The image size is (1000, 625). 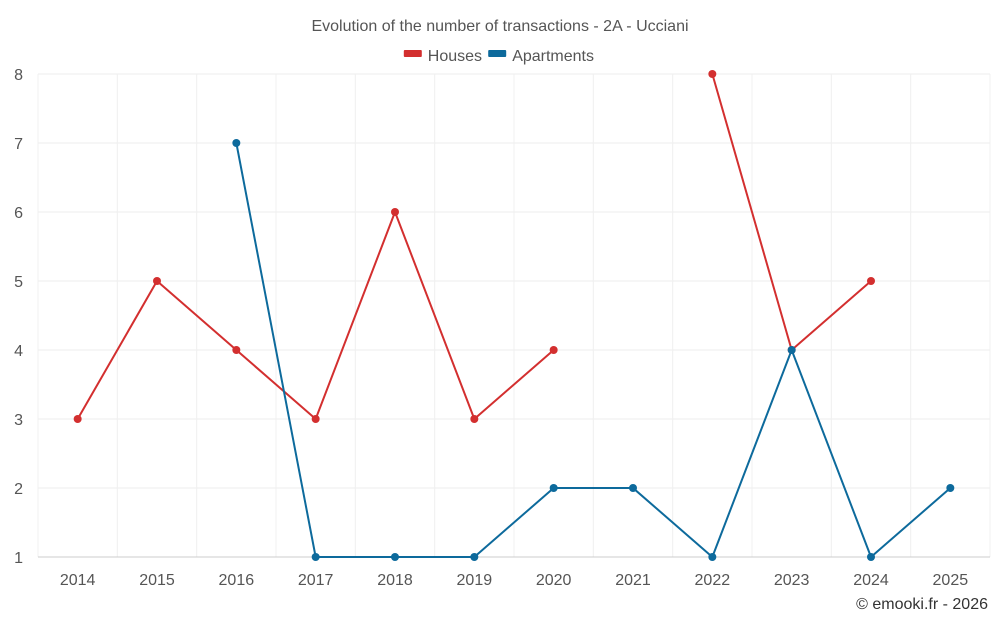 I want to click on x-tick-label: 2025, so click(x=951, y=580).